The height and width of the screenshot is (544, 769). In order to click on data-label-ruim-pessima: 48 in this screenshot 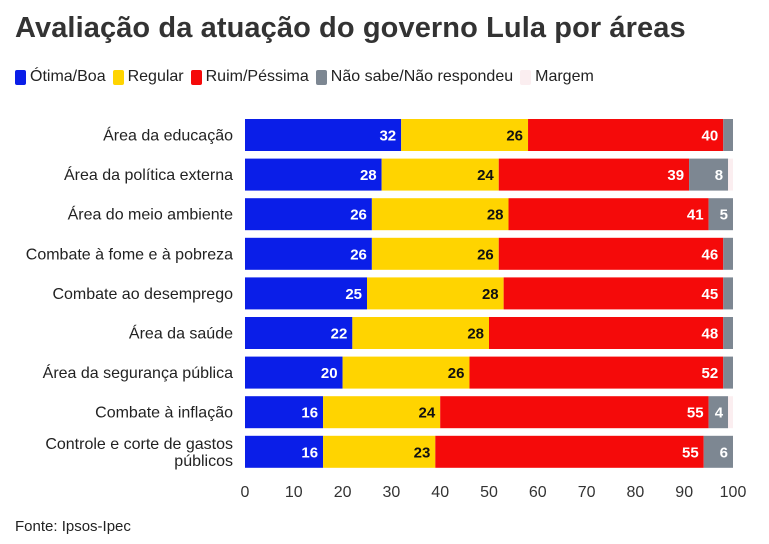, I will do `click(710, 334)`.